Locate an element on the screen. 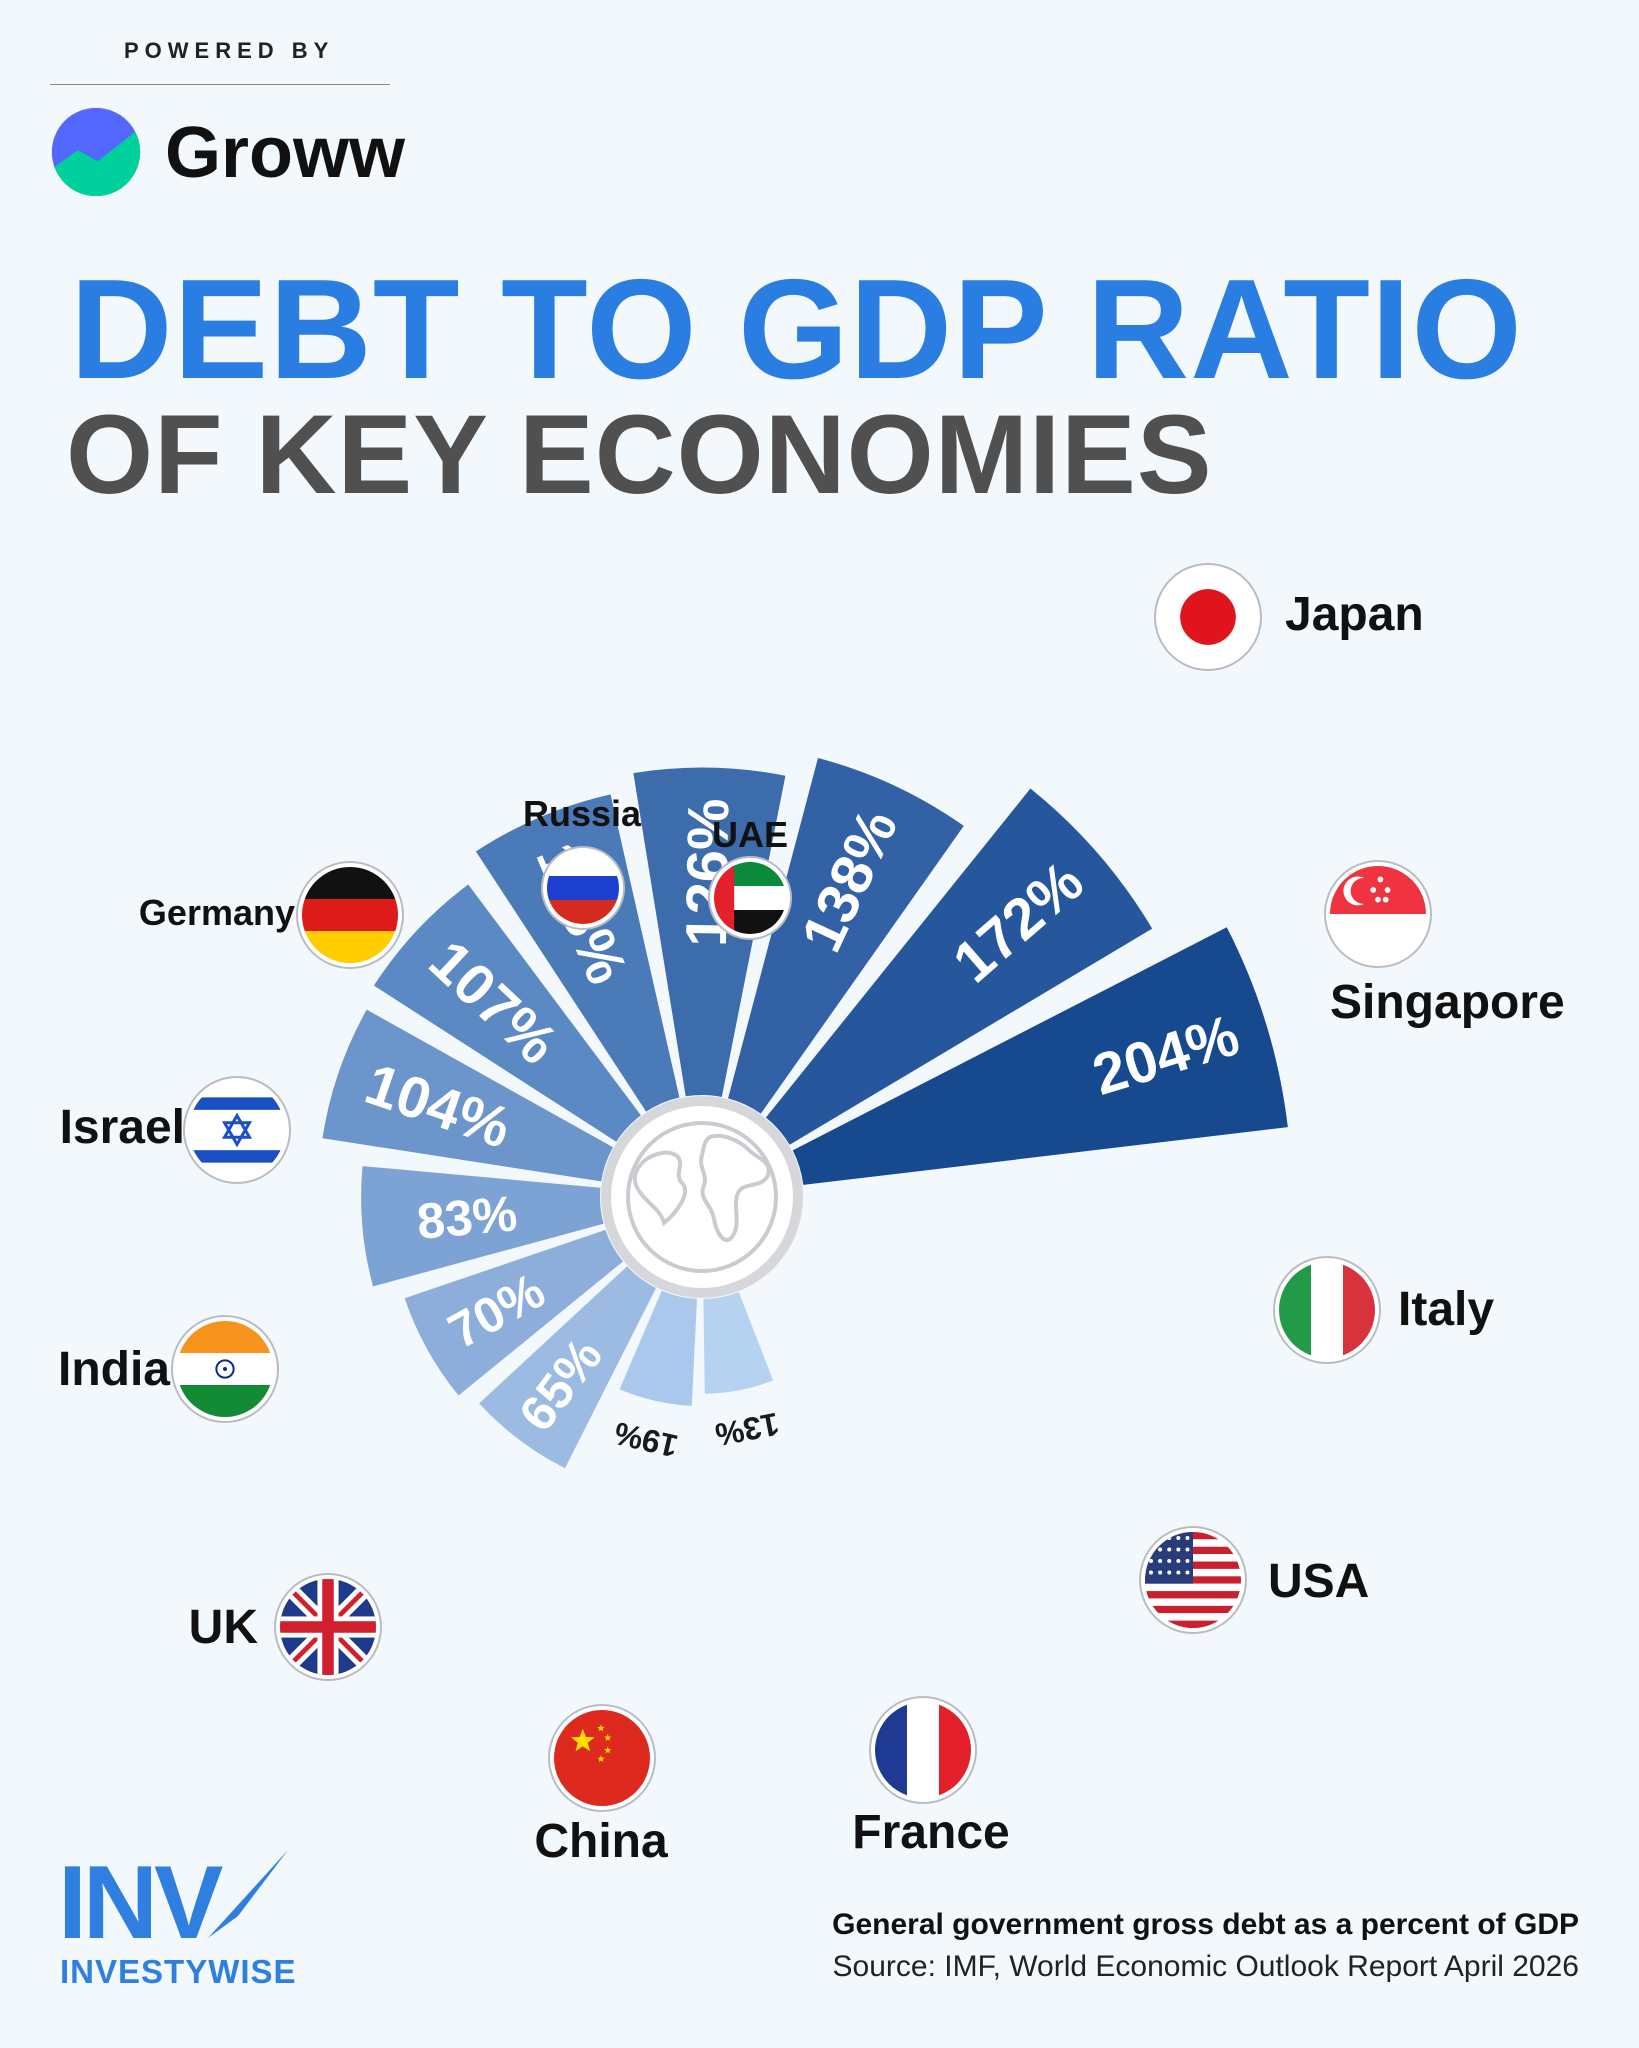 The height and width of the screenshot is (2048, 1639). china-flag-icon is located at coordinates (602, 1758).